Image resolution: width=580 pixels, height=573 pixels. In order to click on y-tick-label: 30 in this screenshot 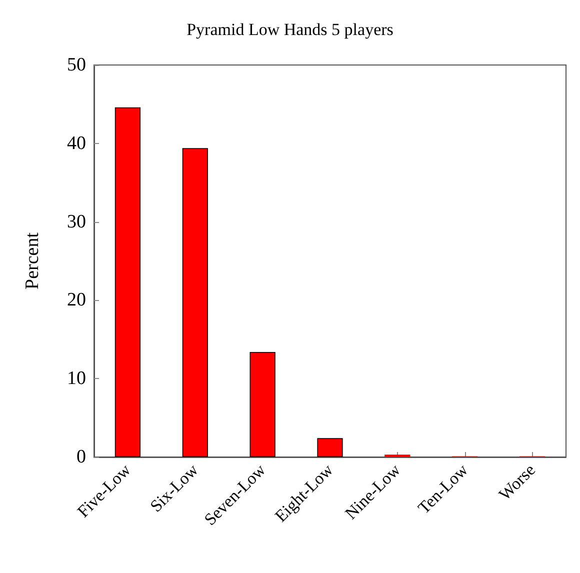, I will do `click(76, 221)`.